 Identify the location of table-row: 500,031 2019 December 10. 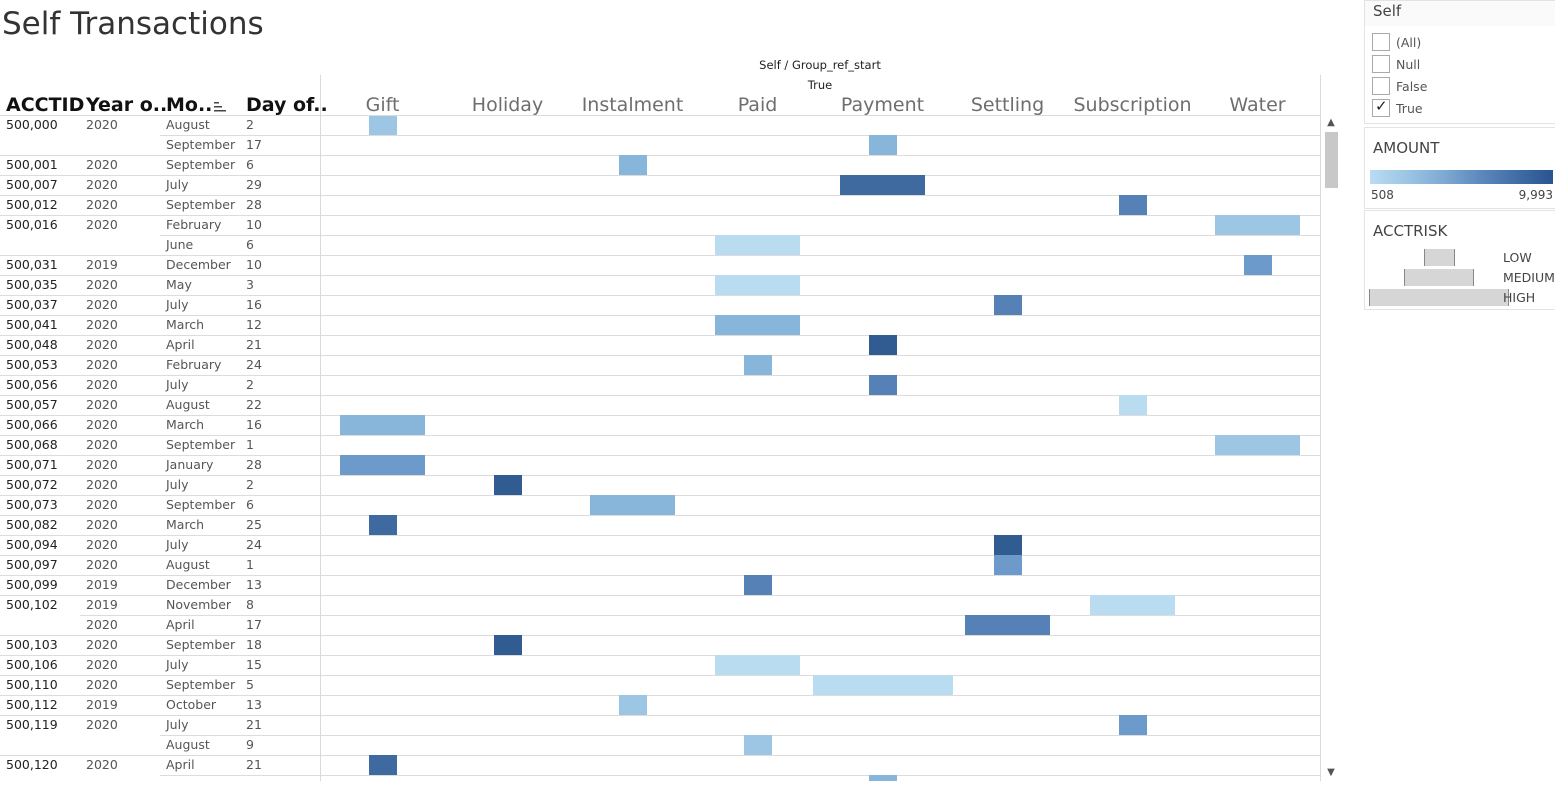
(660, 265).